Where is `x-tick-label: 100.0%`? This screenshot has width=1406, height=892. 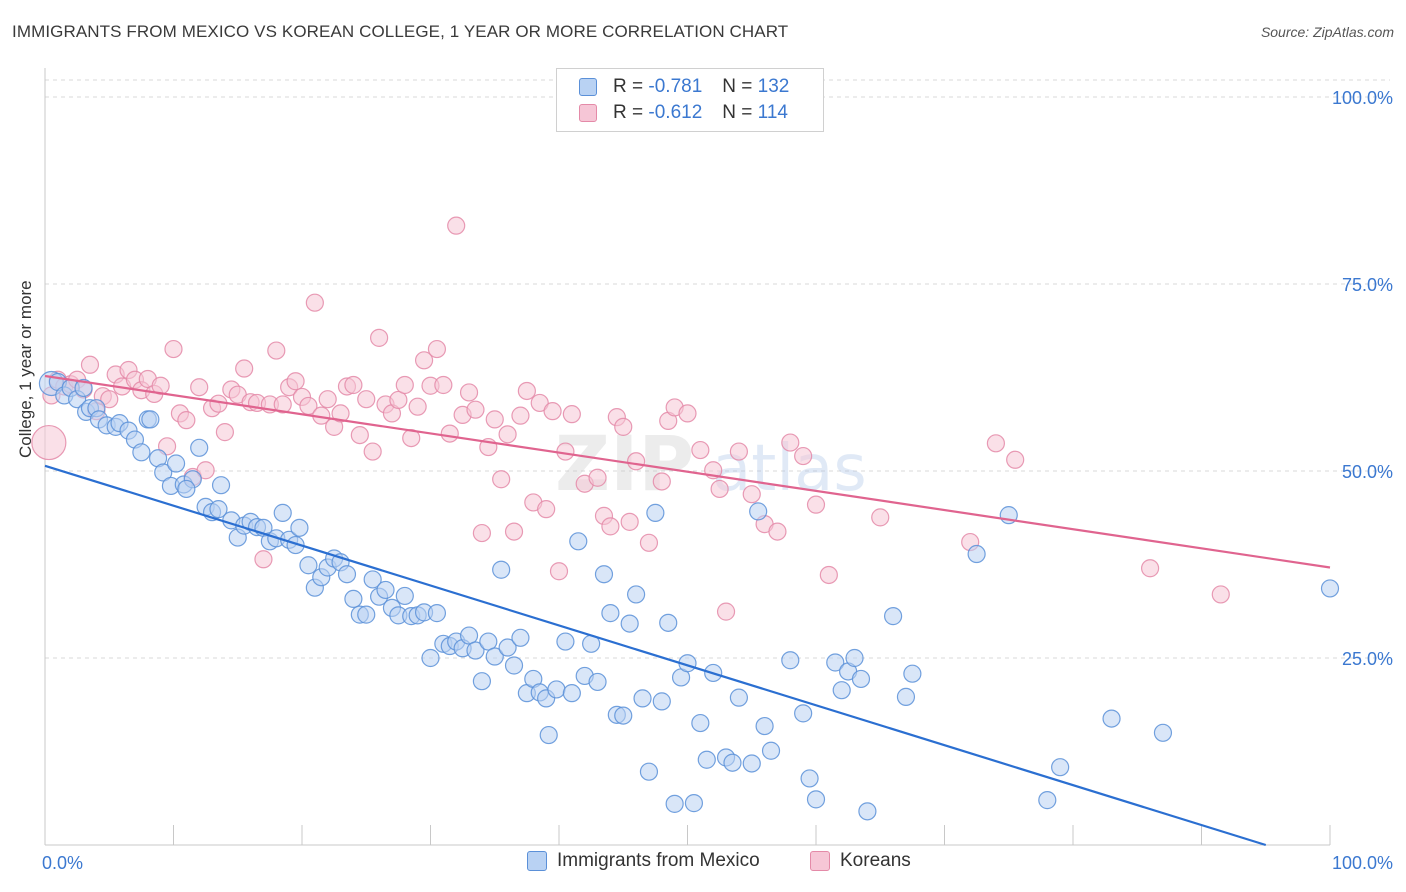
x-tick-label: 100.0% is located at coordinates (1362, 863).